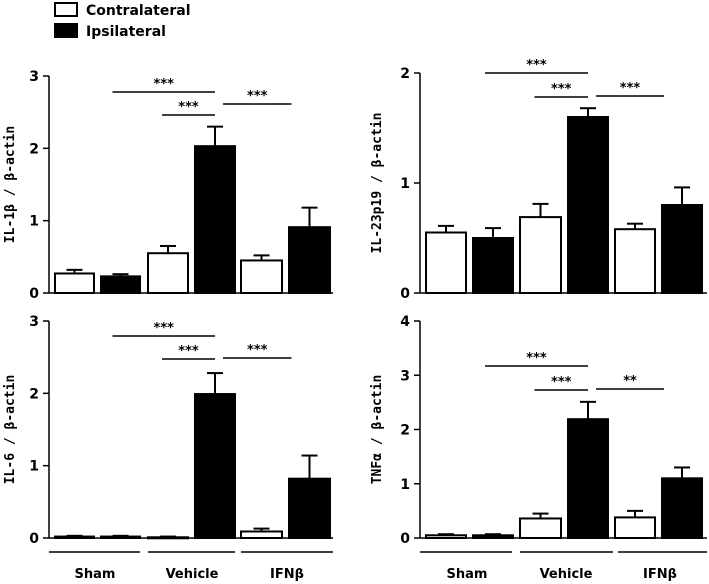 This screenshot has height=584, width=709. I want to click on legend-swatch-contralateral, so click(66, 9).